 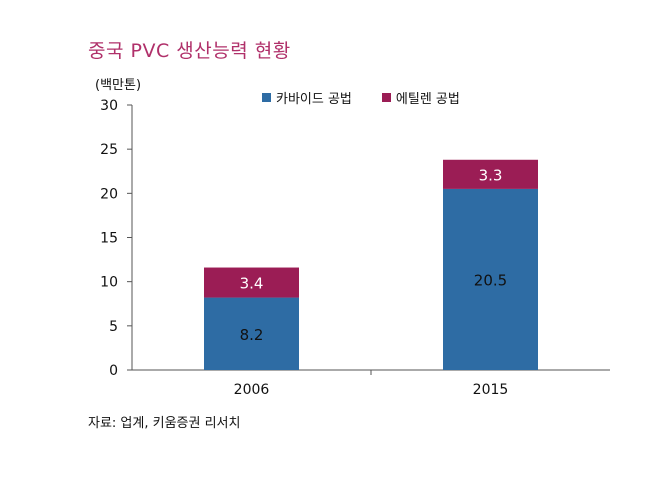 What do you see at coordinates (252, 390) in the screenshot?
I see `x-tick-label: 2006` at bounding box center [252, 390].